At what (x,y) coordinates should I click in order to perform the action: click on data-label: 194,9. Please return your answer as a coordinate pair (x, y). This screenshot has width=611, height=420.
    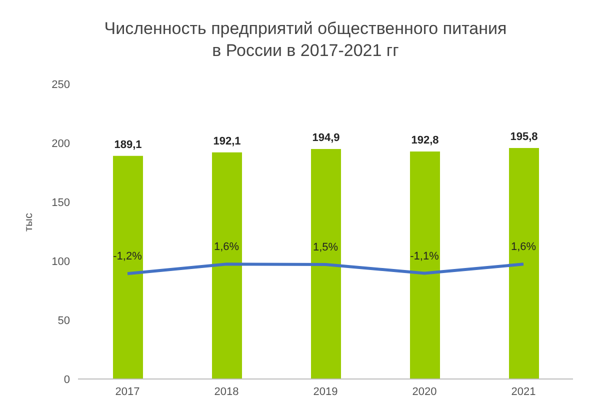
    Looking at the image, I should click on (326, 138).